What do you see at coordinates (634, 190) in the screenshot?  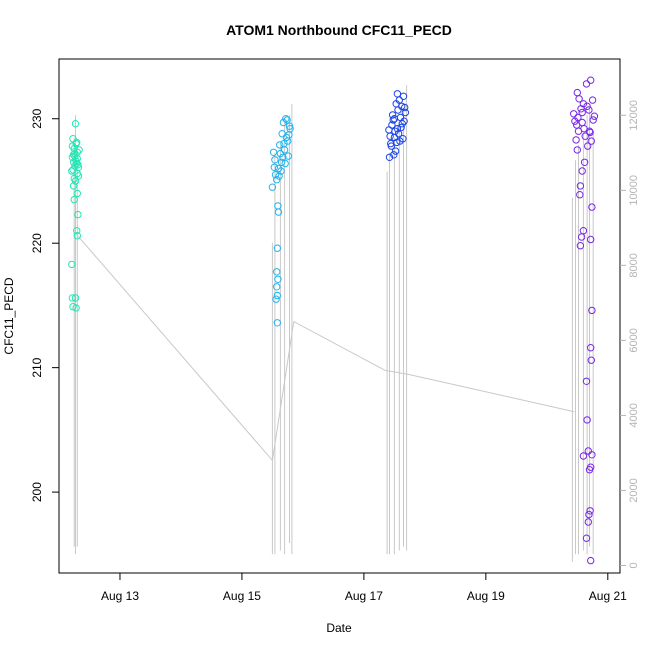 I see `y2-tick-label: 10000` at bounding box center [634, 190].